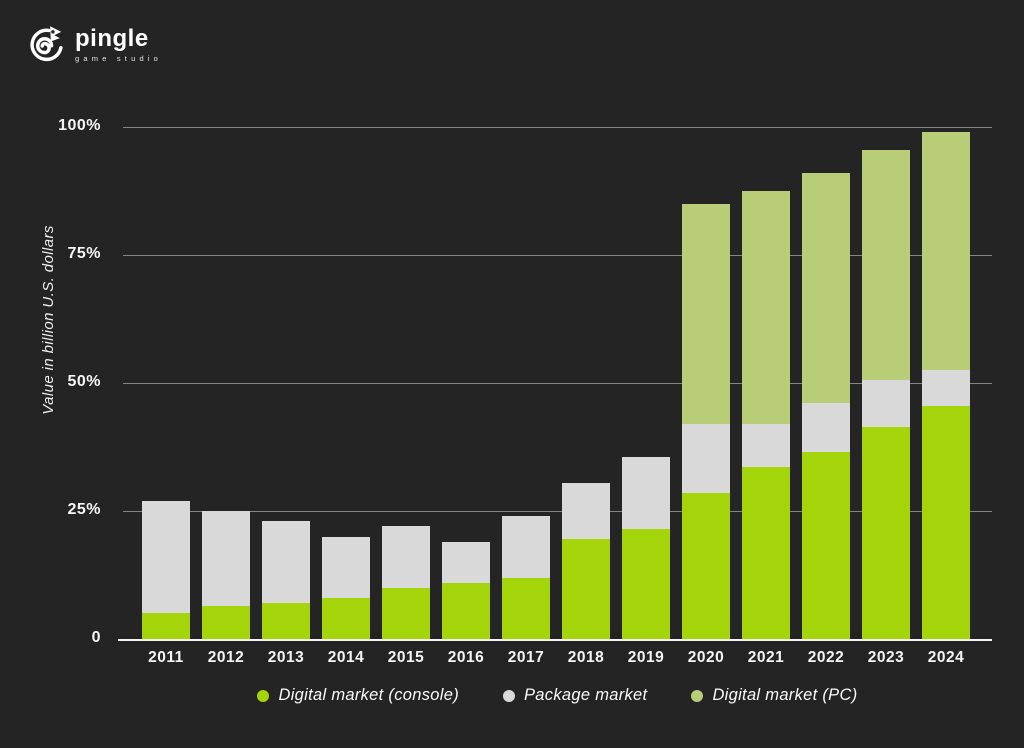 The height and width of the screenshot is (748, 1024). Describe the element at coordinates (697, 695) in the screenshot. I see `digital-pc-dot-icon` at that location.